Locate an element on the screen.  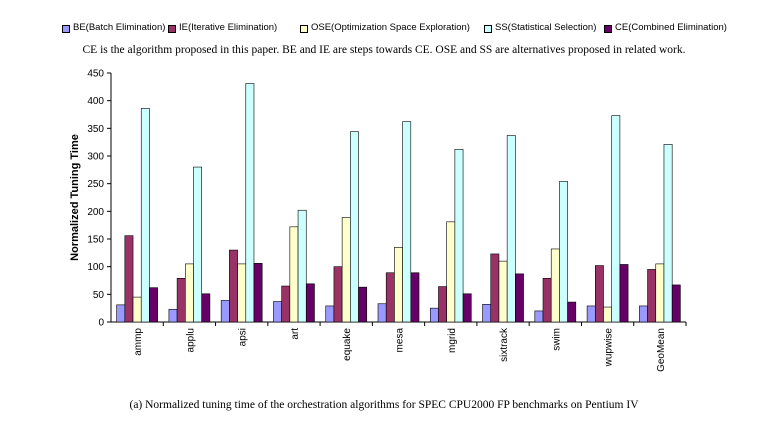
y-tick-label: 350 is located at coordinates (95, 129).